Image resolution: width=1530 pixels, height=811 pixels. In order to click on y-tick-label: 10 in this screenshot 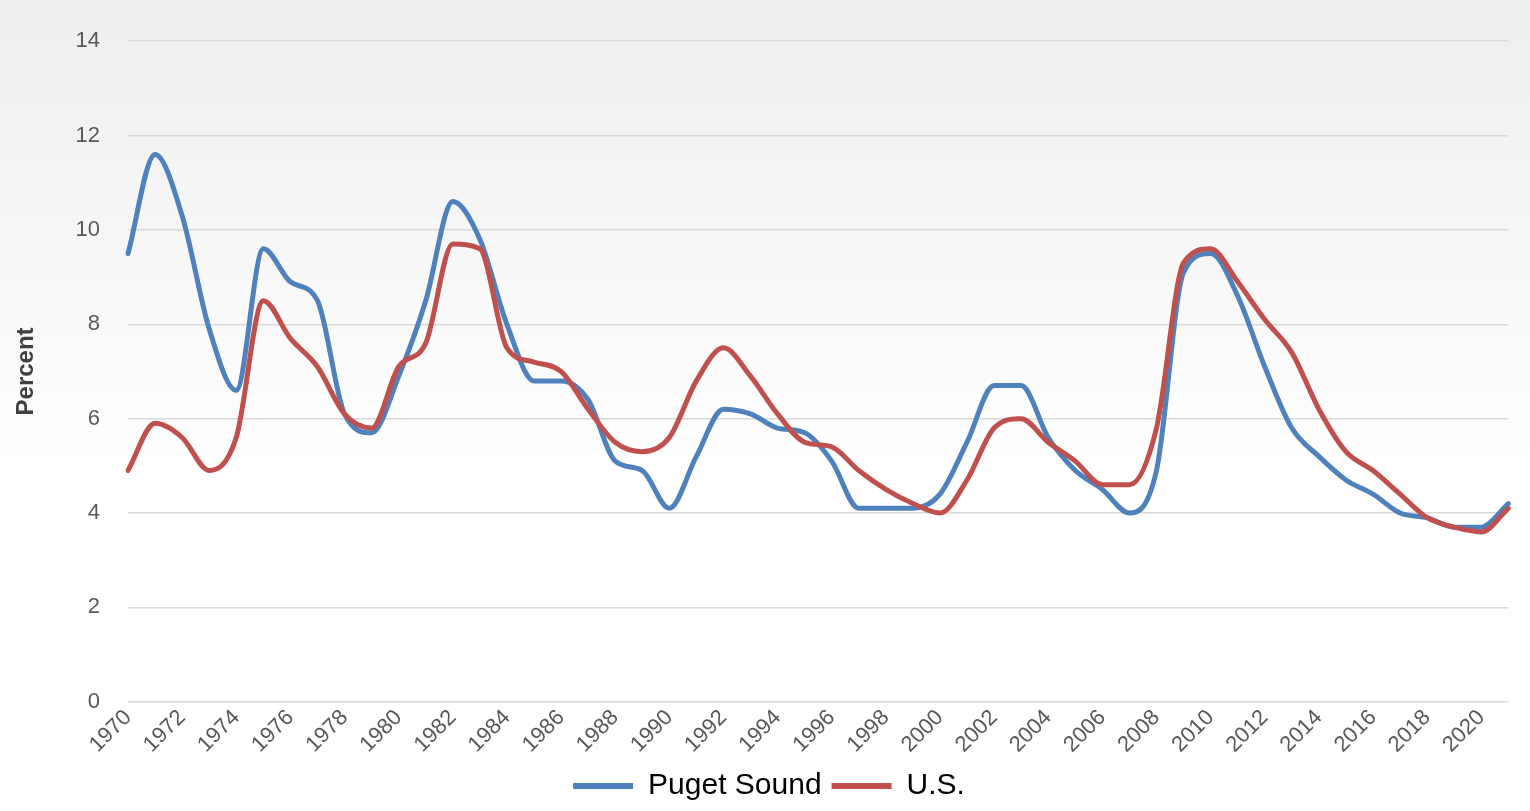, I will do `click(87, 228)`.